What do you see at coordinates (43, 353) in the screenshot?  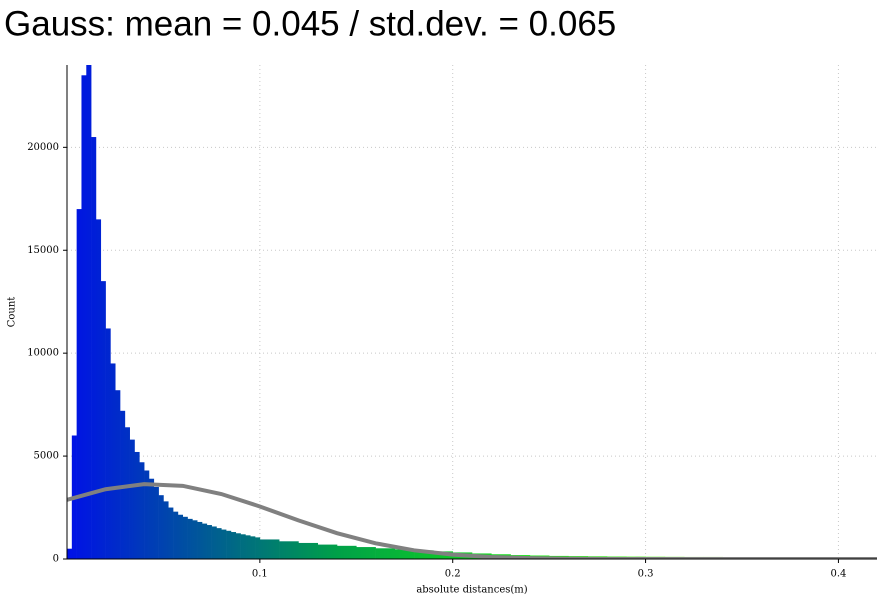 I see `y-tick-label: 10000` at bounding box center [43, 353].